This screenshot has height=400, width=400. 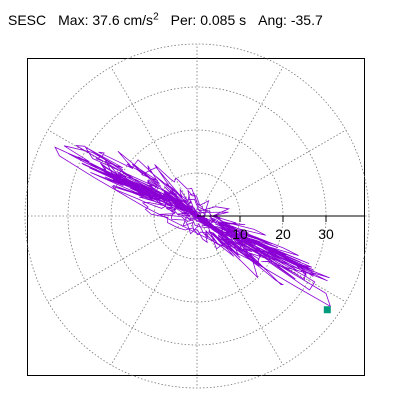 What do you see at coordinates (326, 234) in the screenshot?
I see `x-tick-label-30: 30` at bounding box center [326, 234].